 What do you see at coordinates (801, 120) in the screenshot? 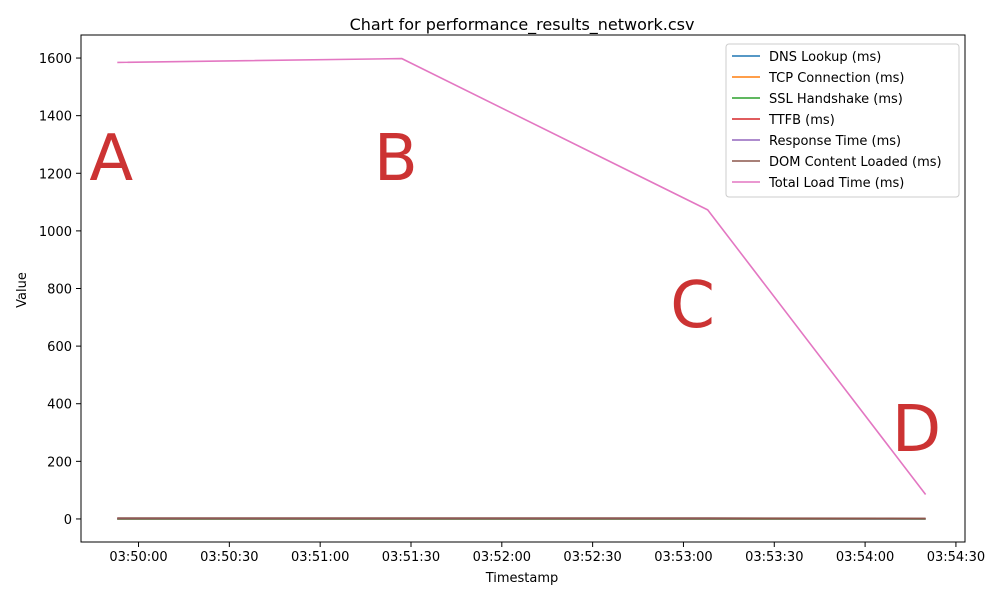
I see `legend-label: TTFB (ms)` at bounding box center [801, 120].